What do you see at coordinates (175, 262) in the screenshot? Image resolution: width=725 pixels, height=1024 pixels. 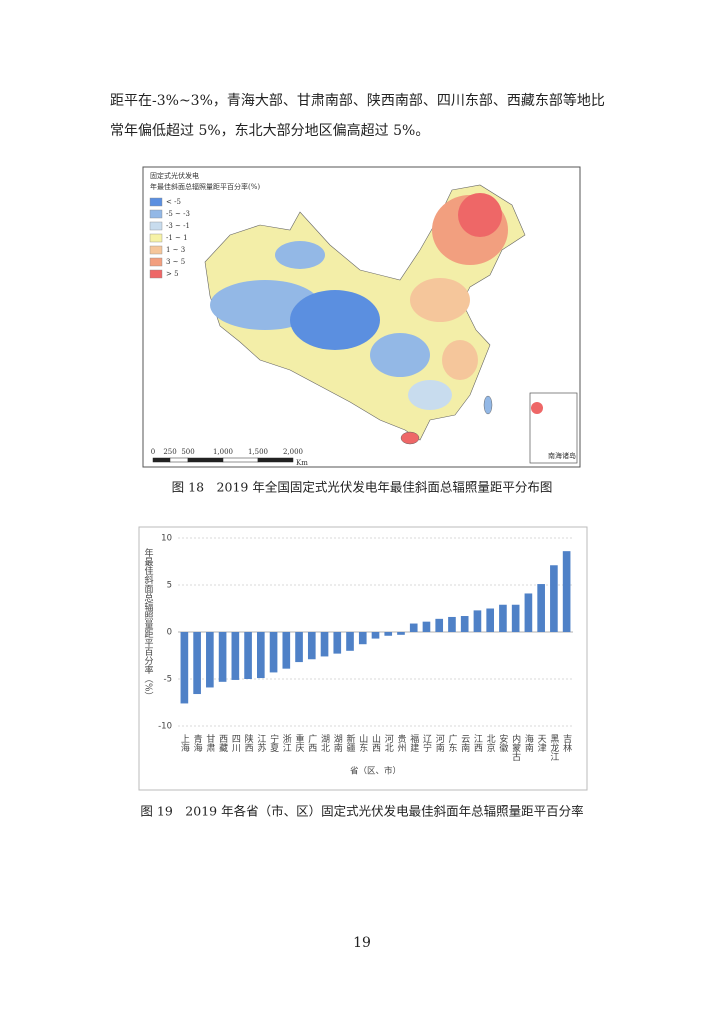 I see `legend-label: 3 ~ 5` at bounding box center [175, 262].